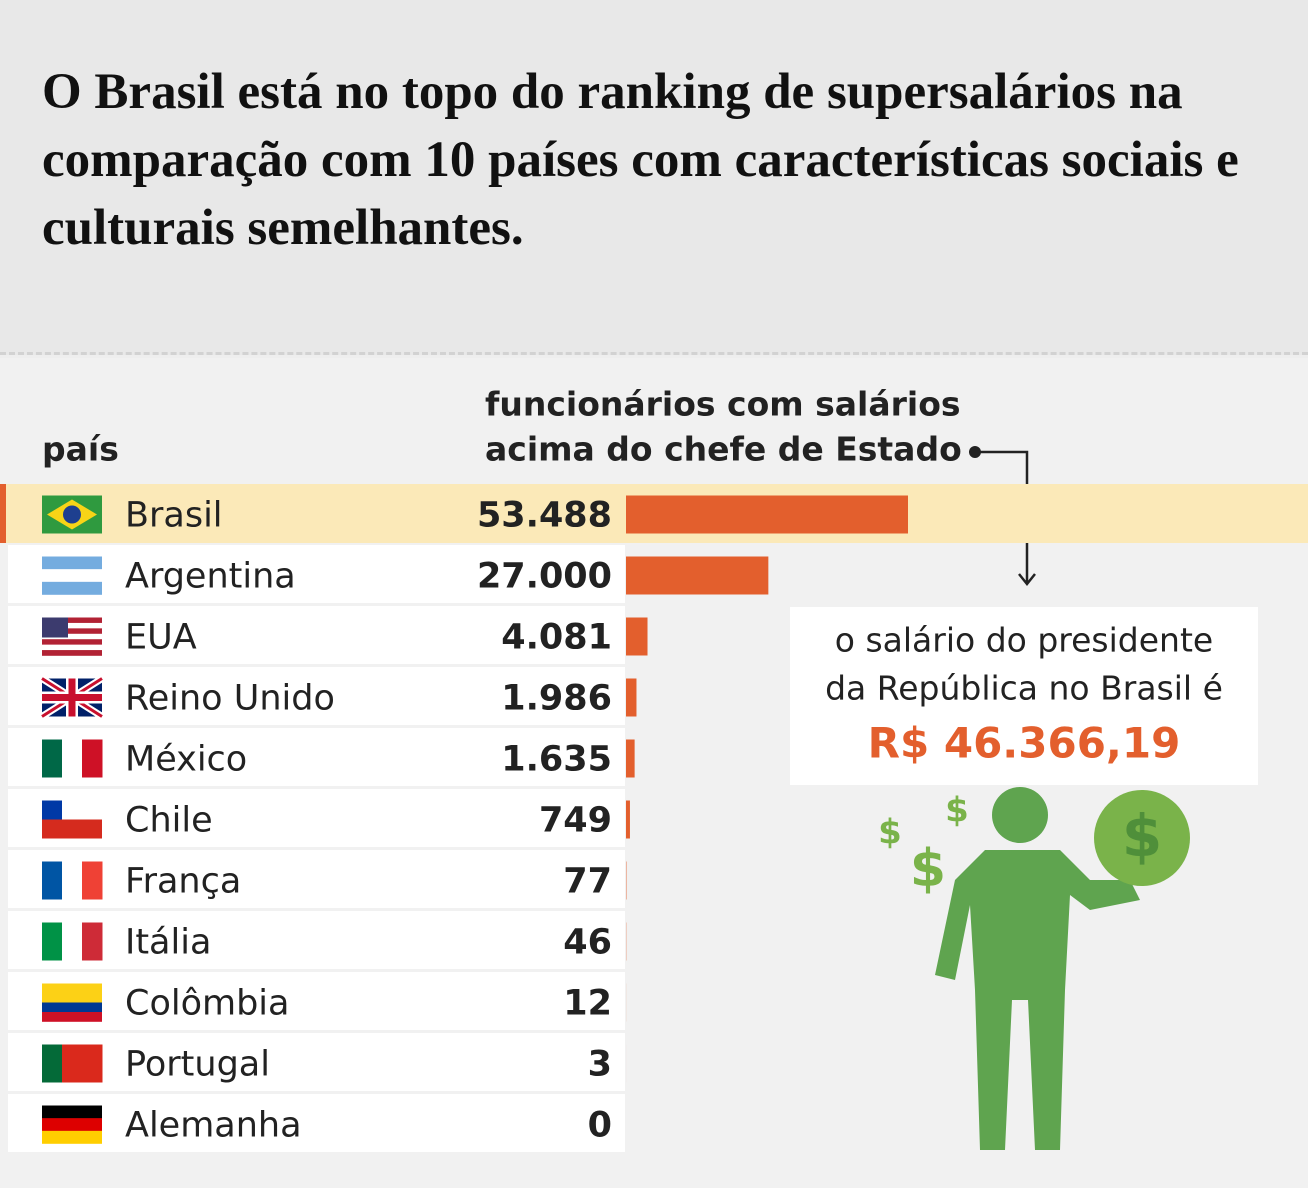  Describe the element at coordinates (207, 1004) in the screenshot. I see `category-label: Colômbia` at that location.